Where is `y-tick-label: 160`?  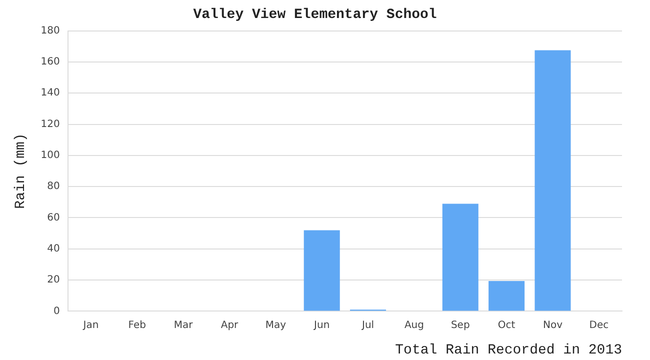
y-tick-label: 160 is located at coordinates (50, 62).